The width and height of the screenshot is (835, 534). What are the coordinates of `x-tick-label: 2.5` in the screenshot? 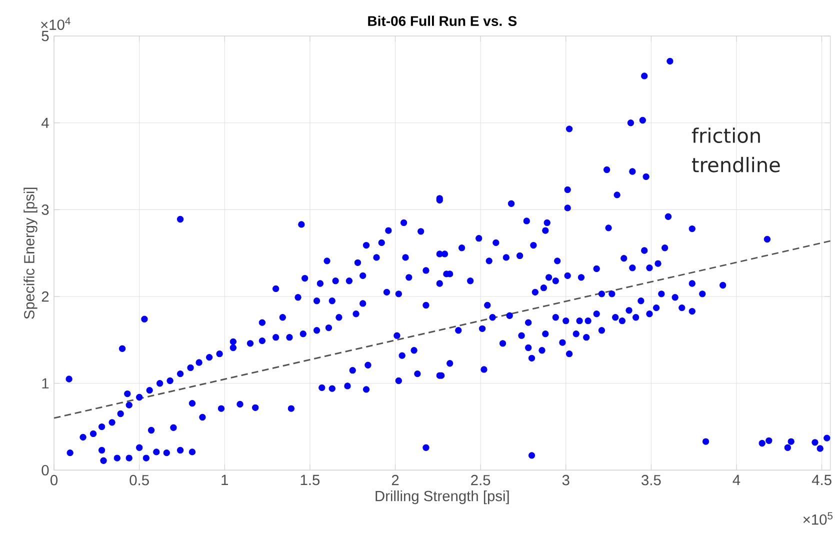 It's located at (480, 480).